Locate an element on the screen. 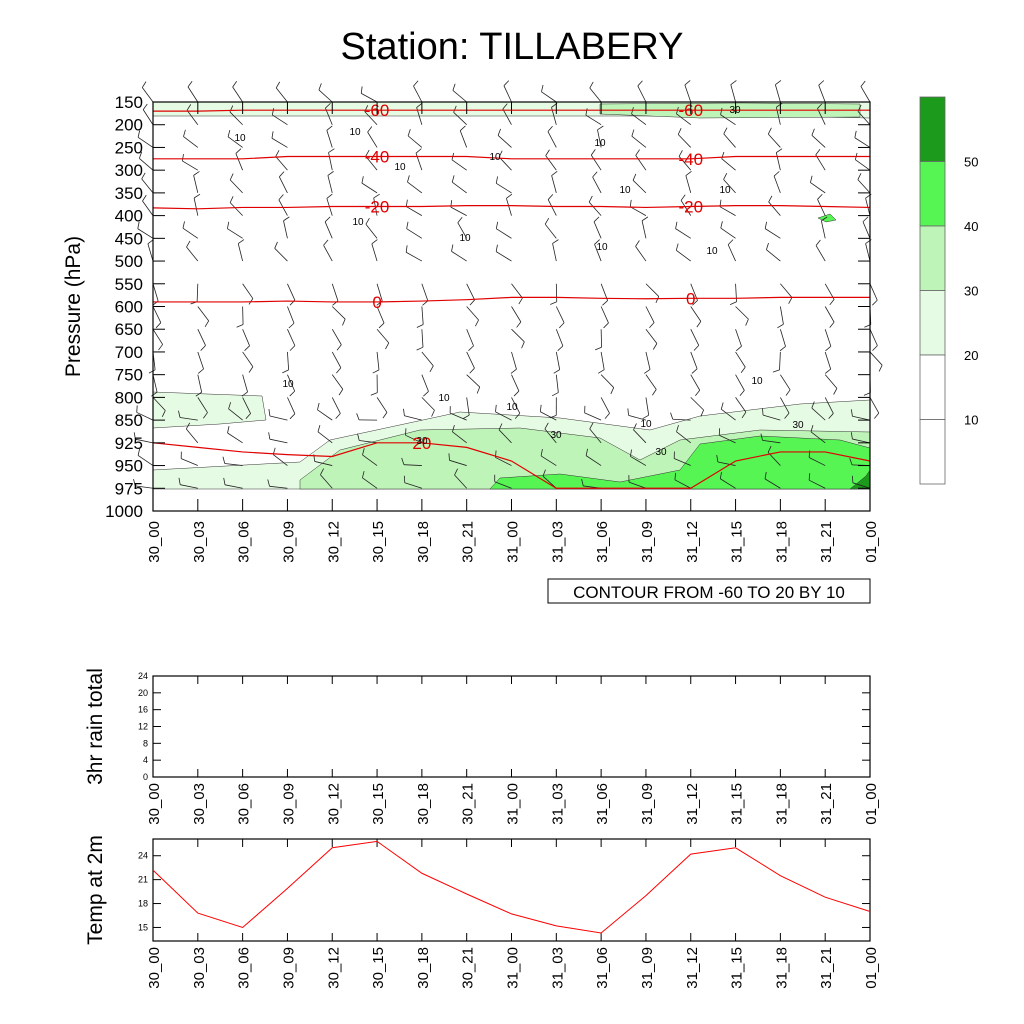  y-tick-label: 950 is located at coordinates (129, 466).